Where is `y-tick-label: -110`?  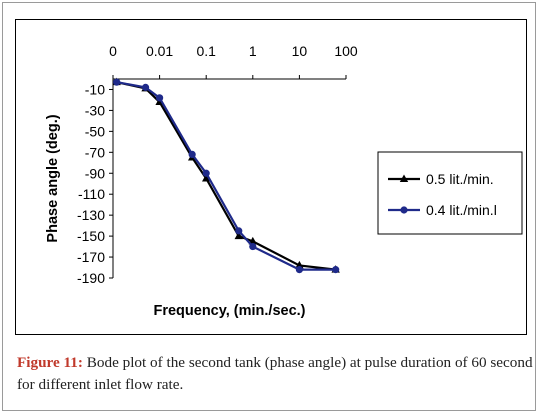
y-tick-label: -110 is located at coordinates (91, 194).